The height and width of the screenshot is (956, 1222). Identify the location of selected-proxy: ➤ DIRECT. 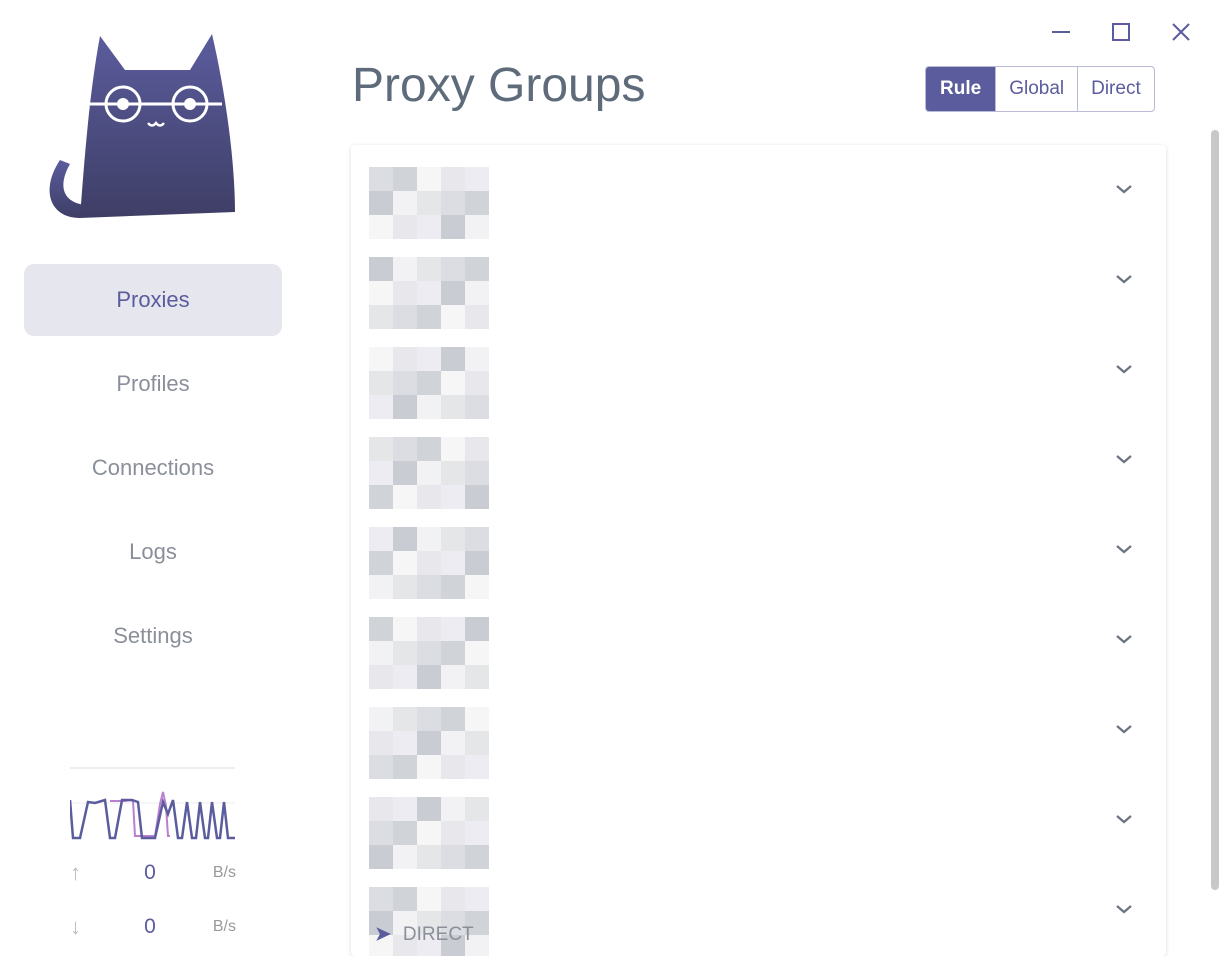
(424, 934).